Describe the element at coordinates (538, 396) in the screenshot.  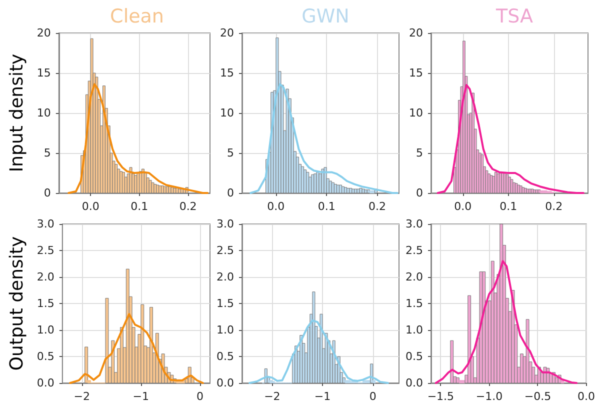
I see `x-tick-label: −0.5` at that location.